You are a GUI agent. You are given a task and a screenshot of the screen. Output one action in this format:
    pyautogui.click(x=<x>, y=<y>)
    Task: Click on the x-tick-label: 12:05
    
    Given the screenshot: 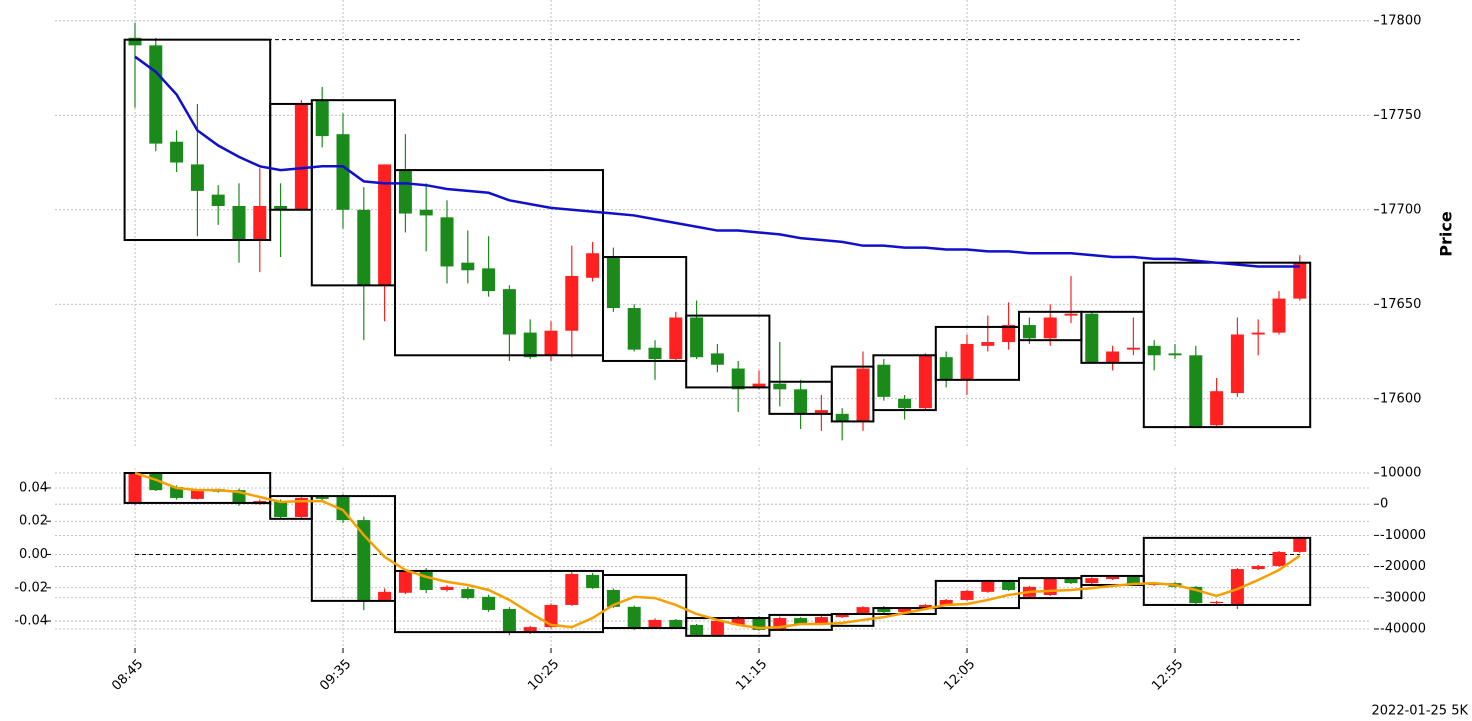 What is the action you would take?
    pyautogui.click(x=959, y=675)
    